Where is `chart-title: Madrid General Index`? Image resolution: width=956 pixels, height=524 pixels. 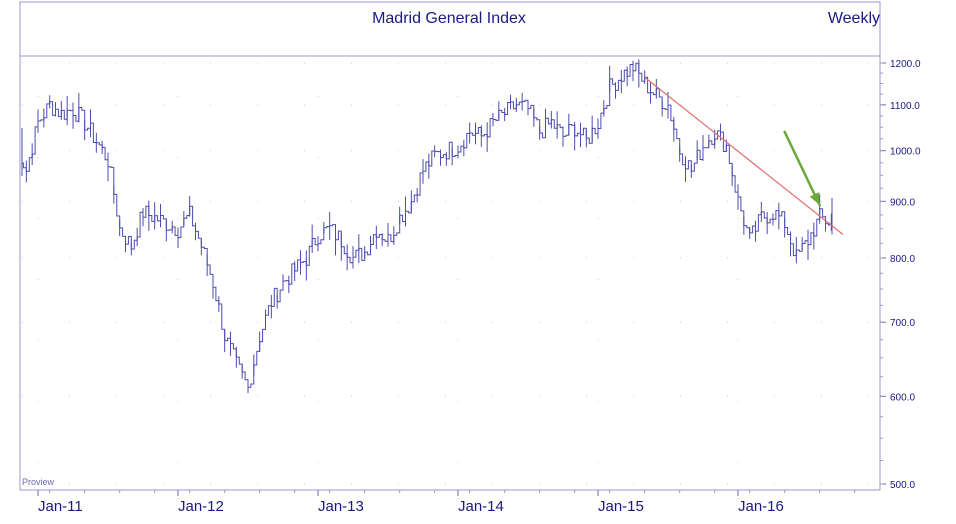
chart-title: Madrid General Index is located at coordinates (449, 18).